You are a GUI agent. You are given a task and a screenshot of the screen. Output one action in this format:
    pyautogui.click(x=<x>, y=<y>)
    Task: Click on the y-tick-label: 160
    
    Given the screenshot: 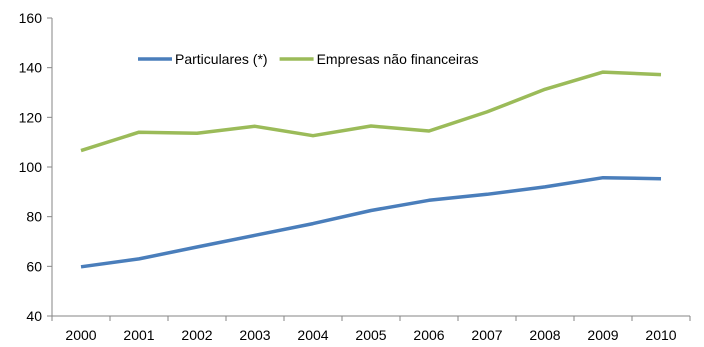 What is the action you would take?
    pyautogui.click(x=31, y=18)
    